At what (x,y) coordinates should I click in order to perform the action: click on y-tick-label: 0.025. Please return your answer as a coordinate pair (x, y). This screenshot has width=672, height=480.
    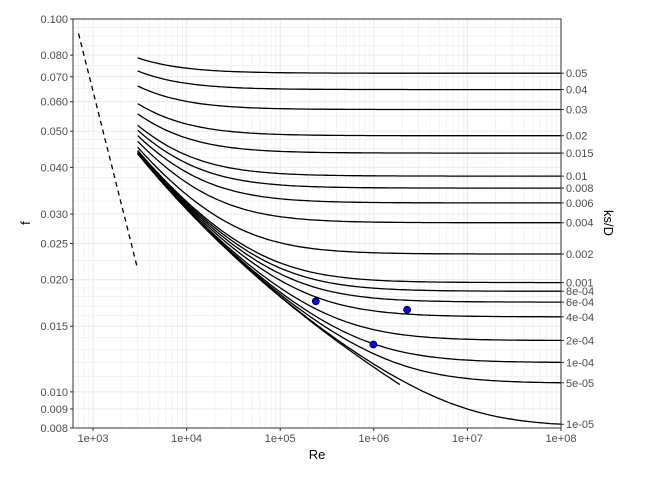
    Looking at the image, I should click on (54, 244).